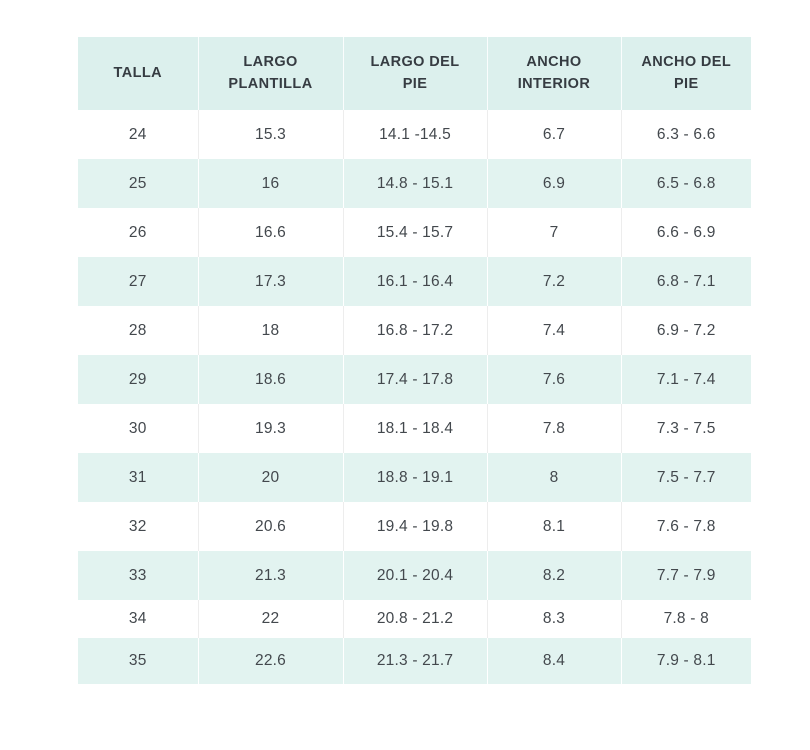  What do you see at coordinates (553, 575) in the screenshot?
I see `table-cell: 8.2` at bounding box center [553, 575].